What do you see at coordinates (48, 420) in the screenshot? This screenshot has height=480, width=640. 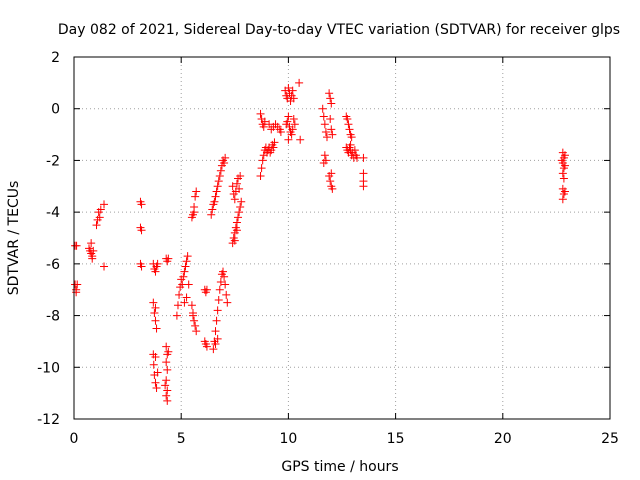 I see `y-tick-label: -12` at bounding box center [48, 420].